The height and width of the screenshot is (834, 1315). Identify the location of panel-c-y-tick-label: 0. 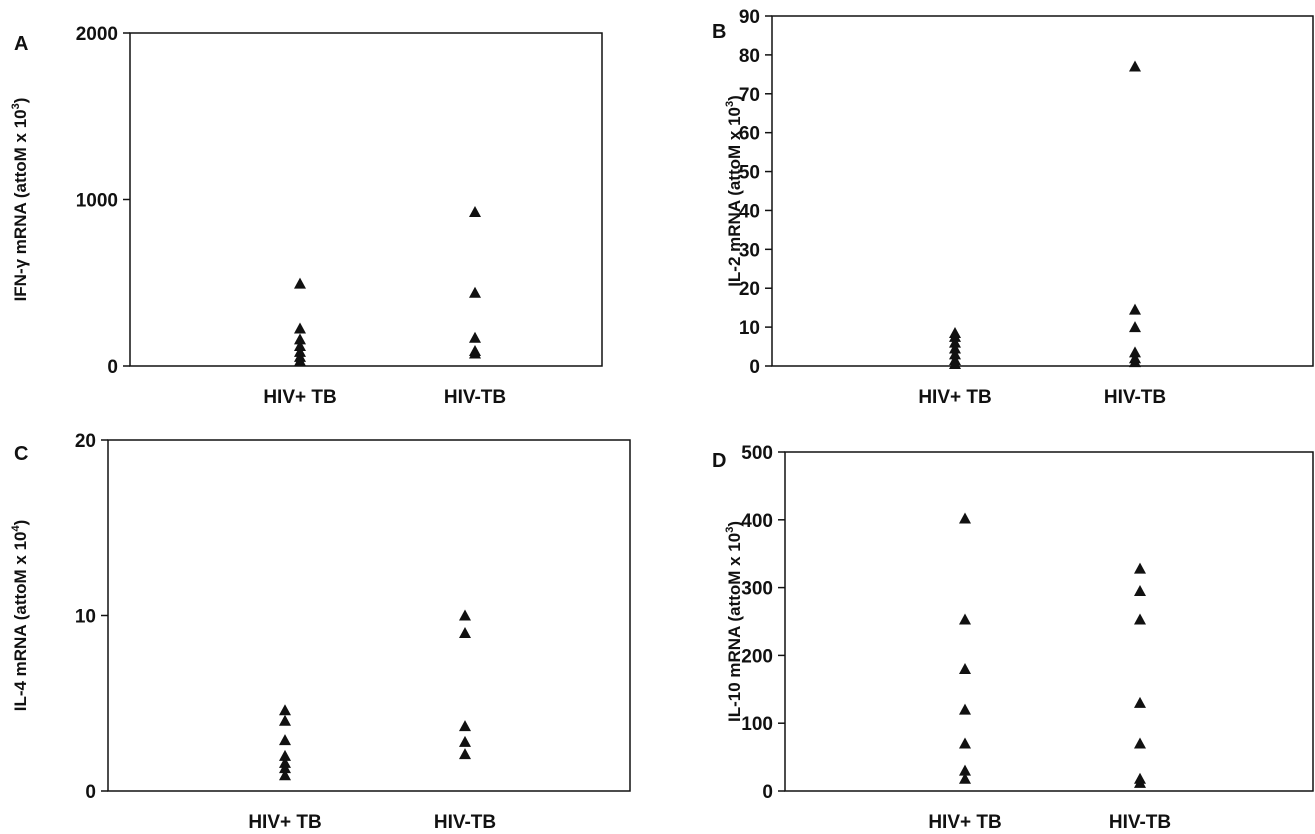
(90, 792).